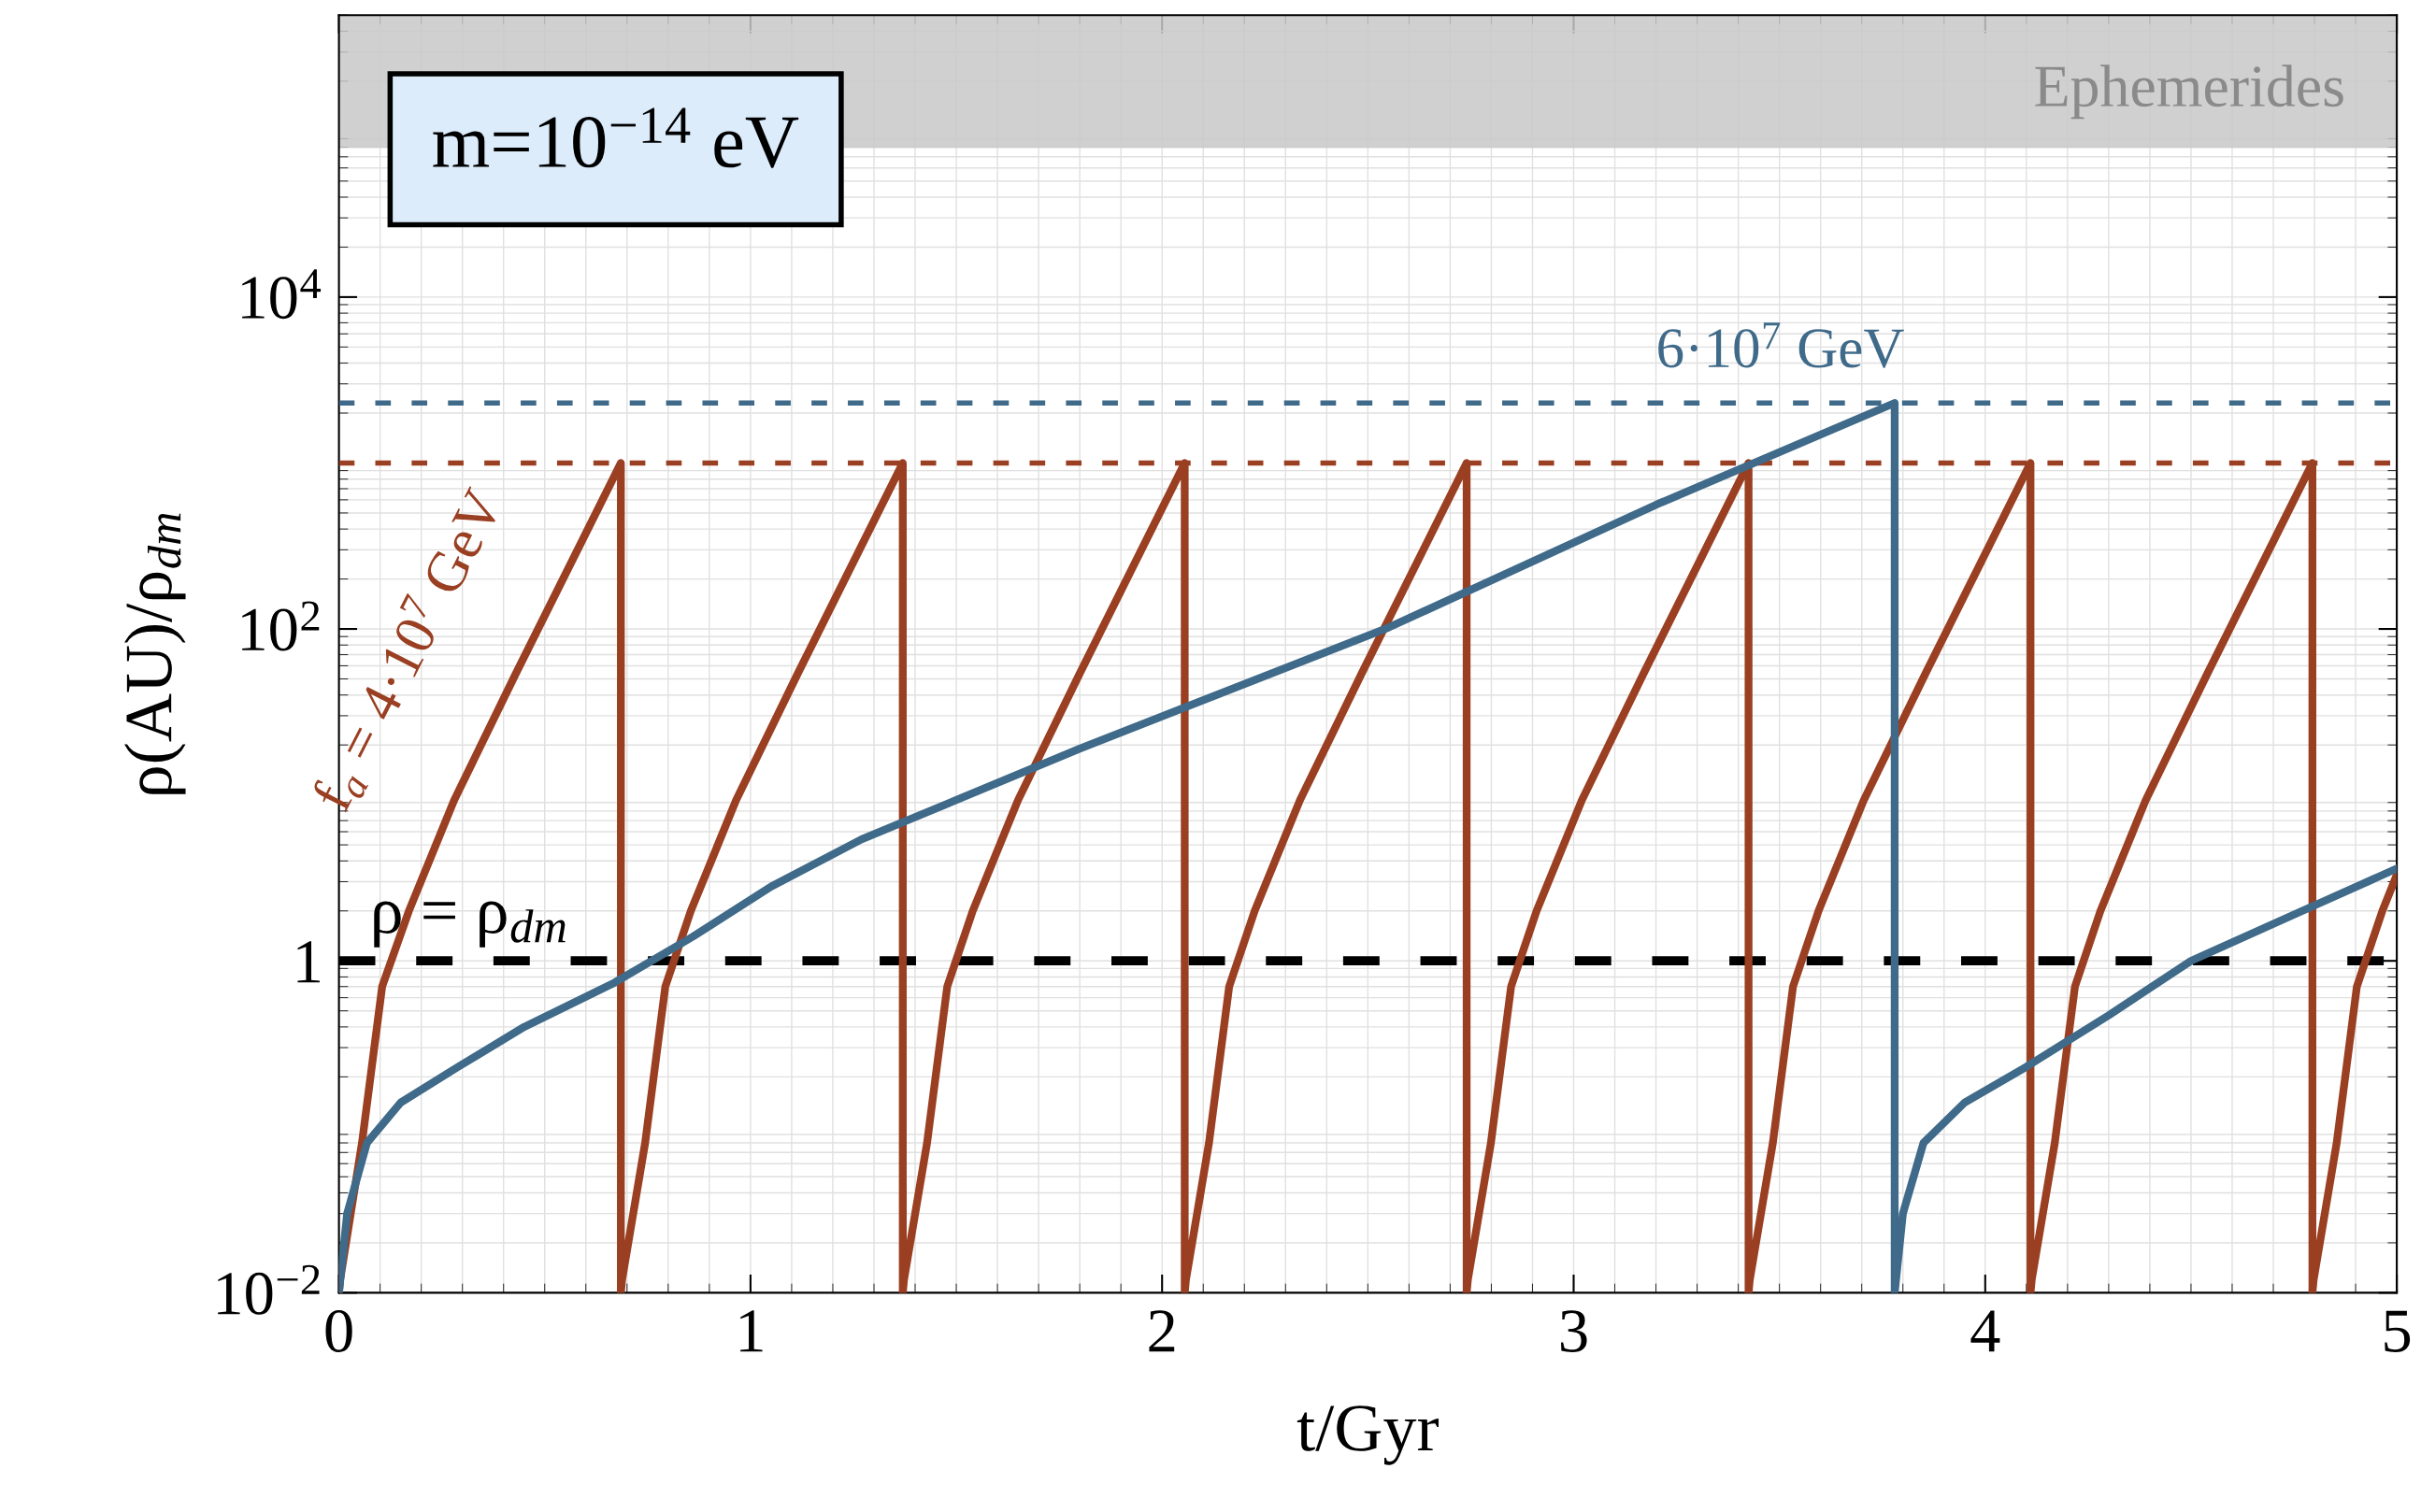  Describe the element at coordinates (470, 924) in the screenshot. I see `annotation: ρ = ρ$_{dm}$` at that location.